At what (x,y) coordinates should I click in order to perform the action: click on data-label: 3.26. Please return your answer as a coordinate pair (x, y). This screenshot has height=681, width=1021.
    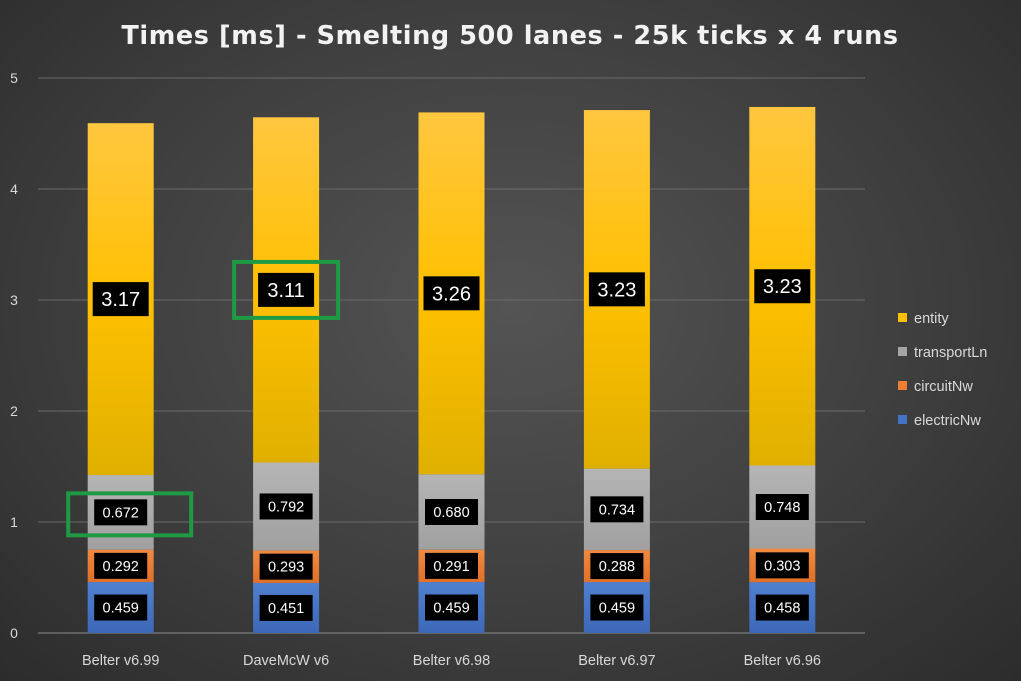
    Looking at the image, I should click on (451, 294).